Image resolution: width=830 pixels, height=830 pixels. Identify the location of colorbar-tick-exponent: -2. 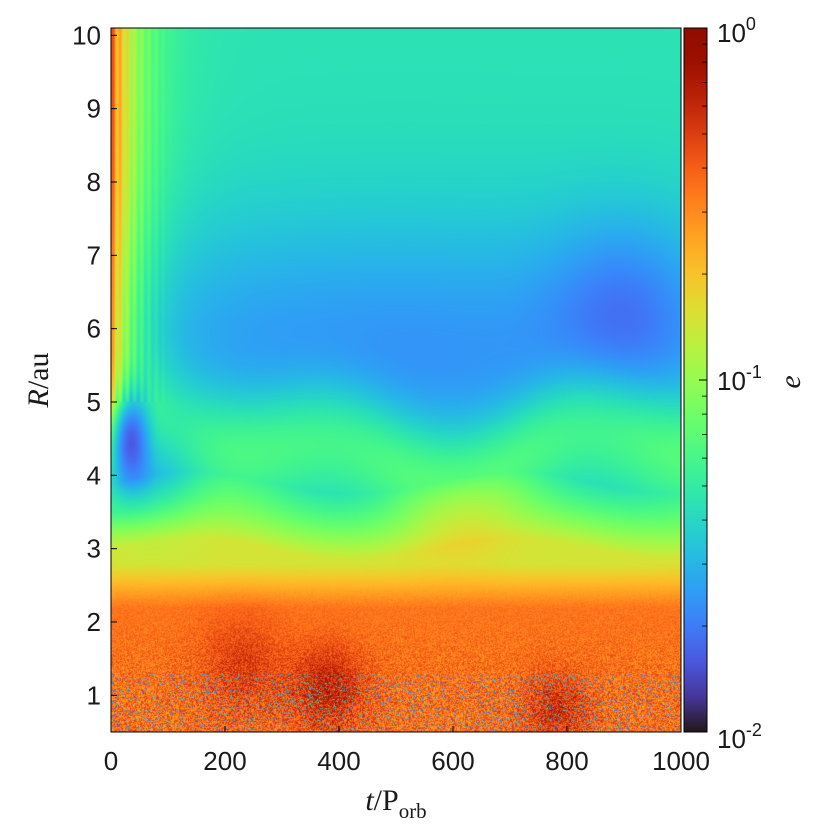
(754, 730).